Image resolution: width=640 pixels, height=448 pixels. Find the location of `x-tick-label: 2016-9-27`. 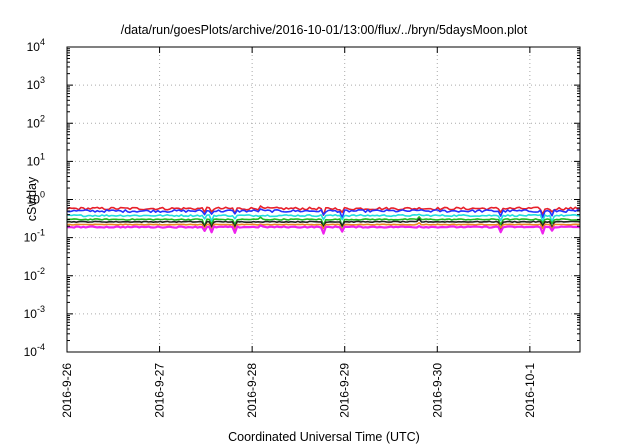

x-tick-label: 2016-9-27 is located at coordinates (160, 390).